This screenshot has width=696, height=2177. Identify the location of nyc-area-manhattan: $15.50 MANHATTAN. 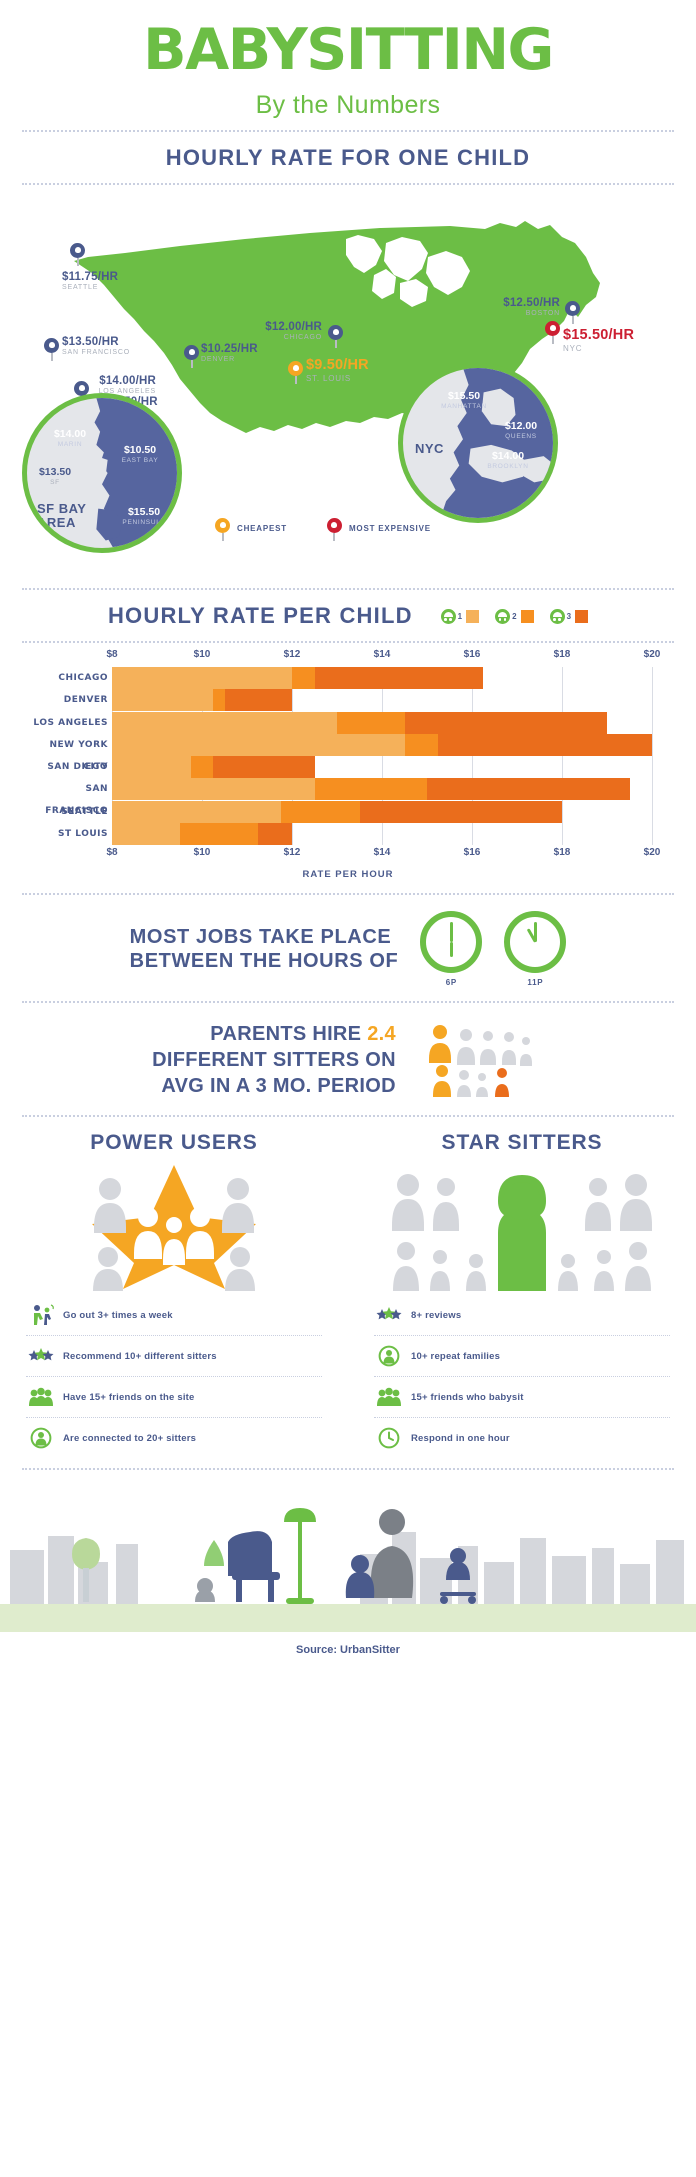
(464, 400).